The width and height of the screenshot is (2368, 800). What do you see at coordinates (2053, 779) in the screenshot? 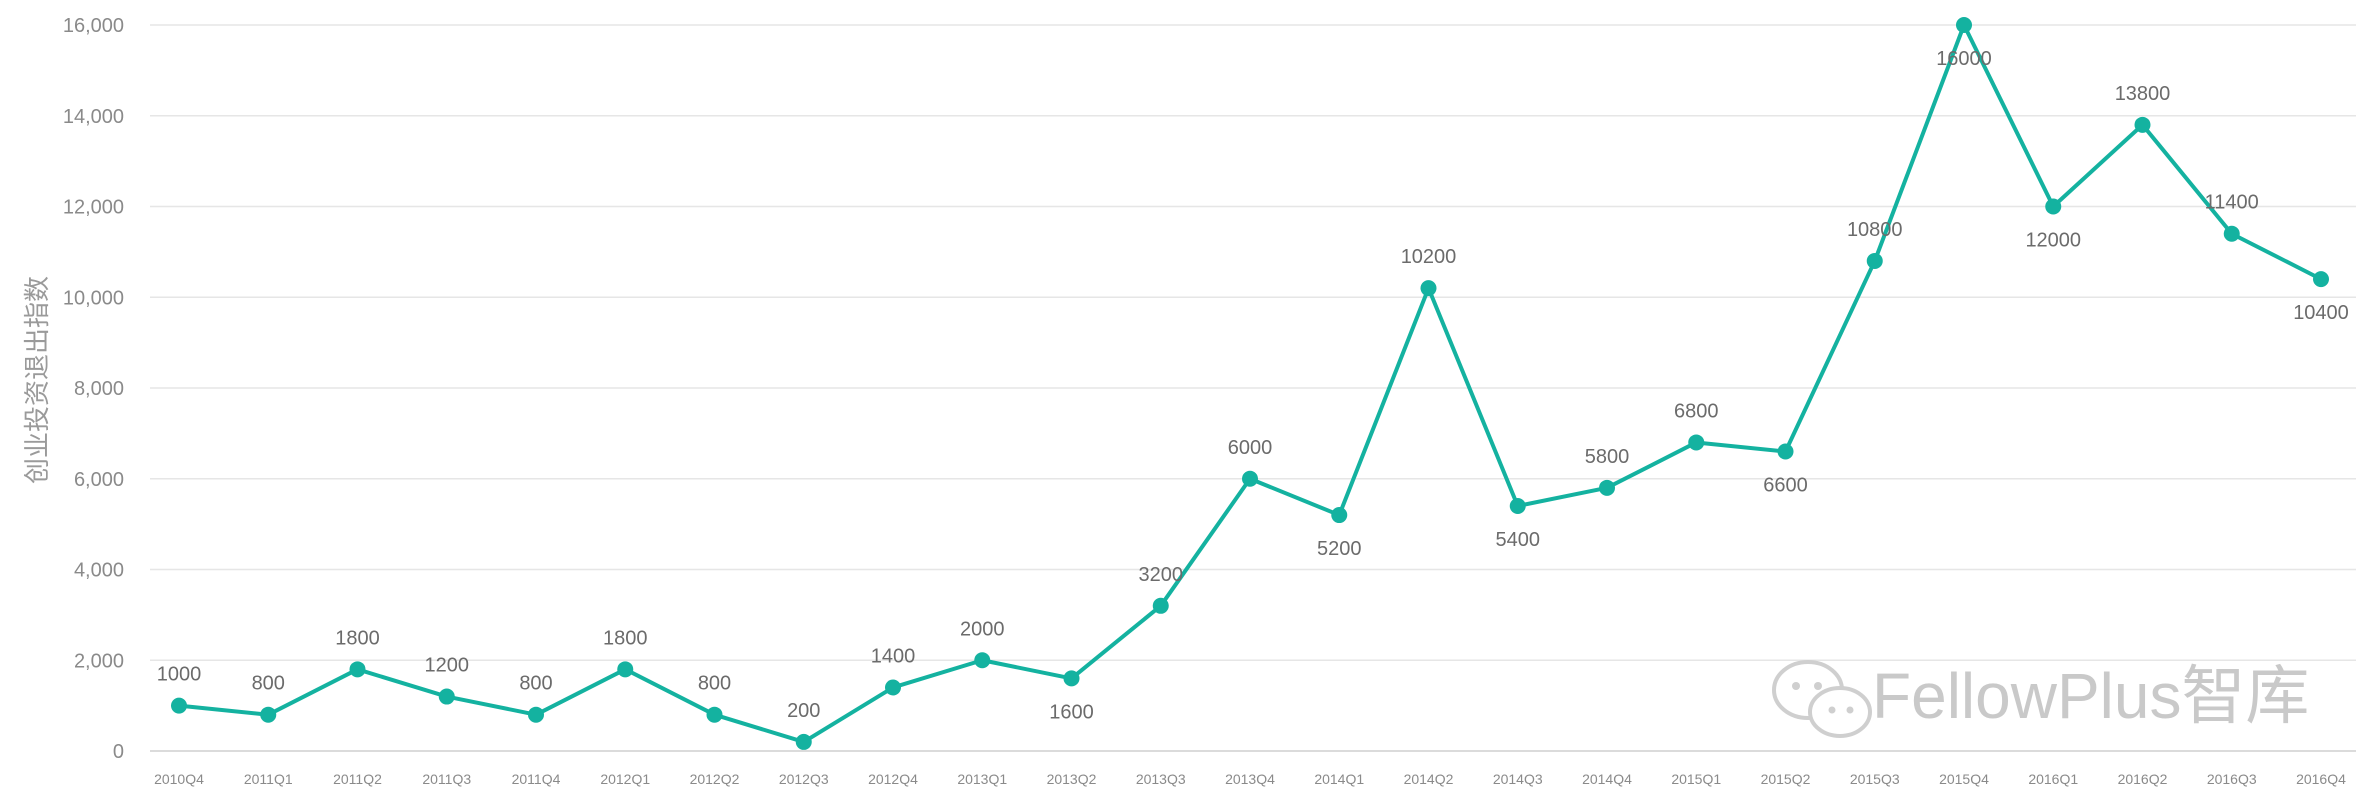
I see `x-tick-label: 2016Q1` at bounding box center [2053, 779].